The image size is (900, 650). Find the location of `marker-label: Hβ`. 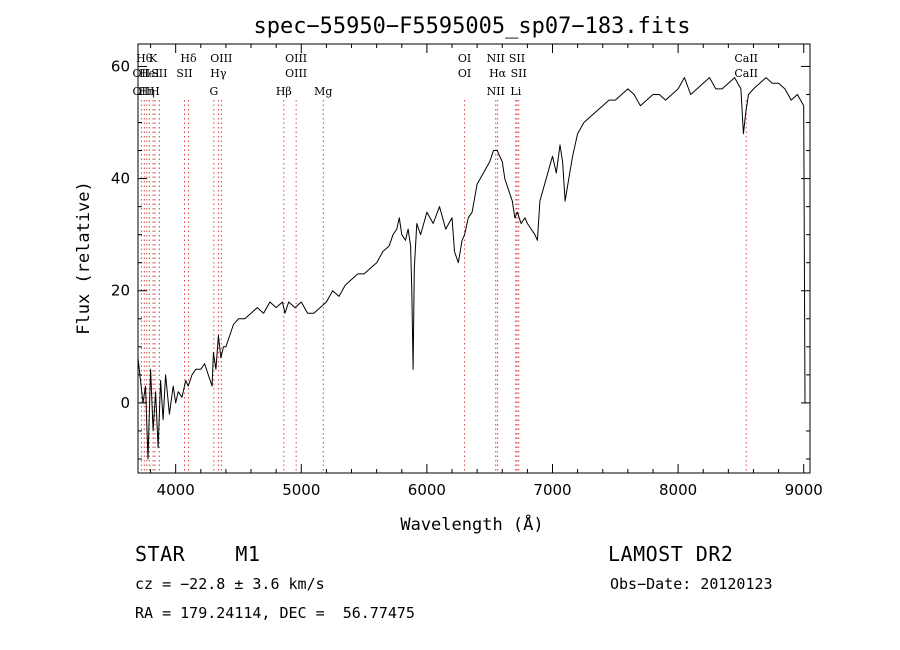

marker-label: Hβ is located at coordinates (284, 91).